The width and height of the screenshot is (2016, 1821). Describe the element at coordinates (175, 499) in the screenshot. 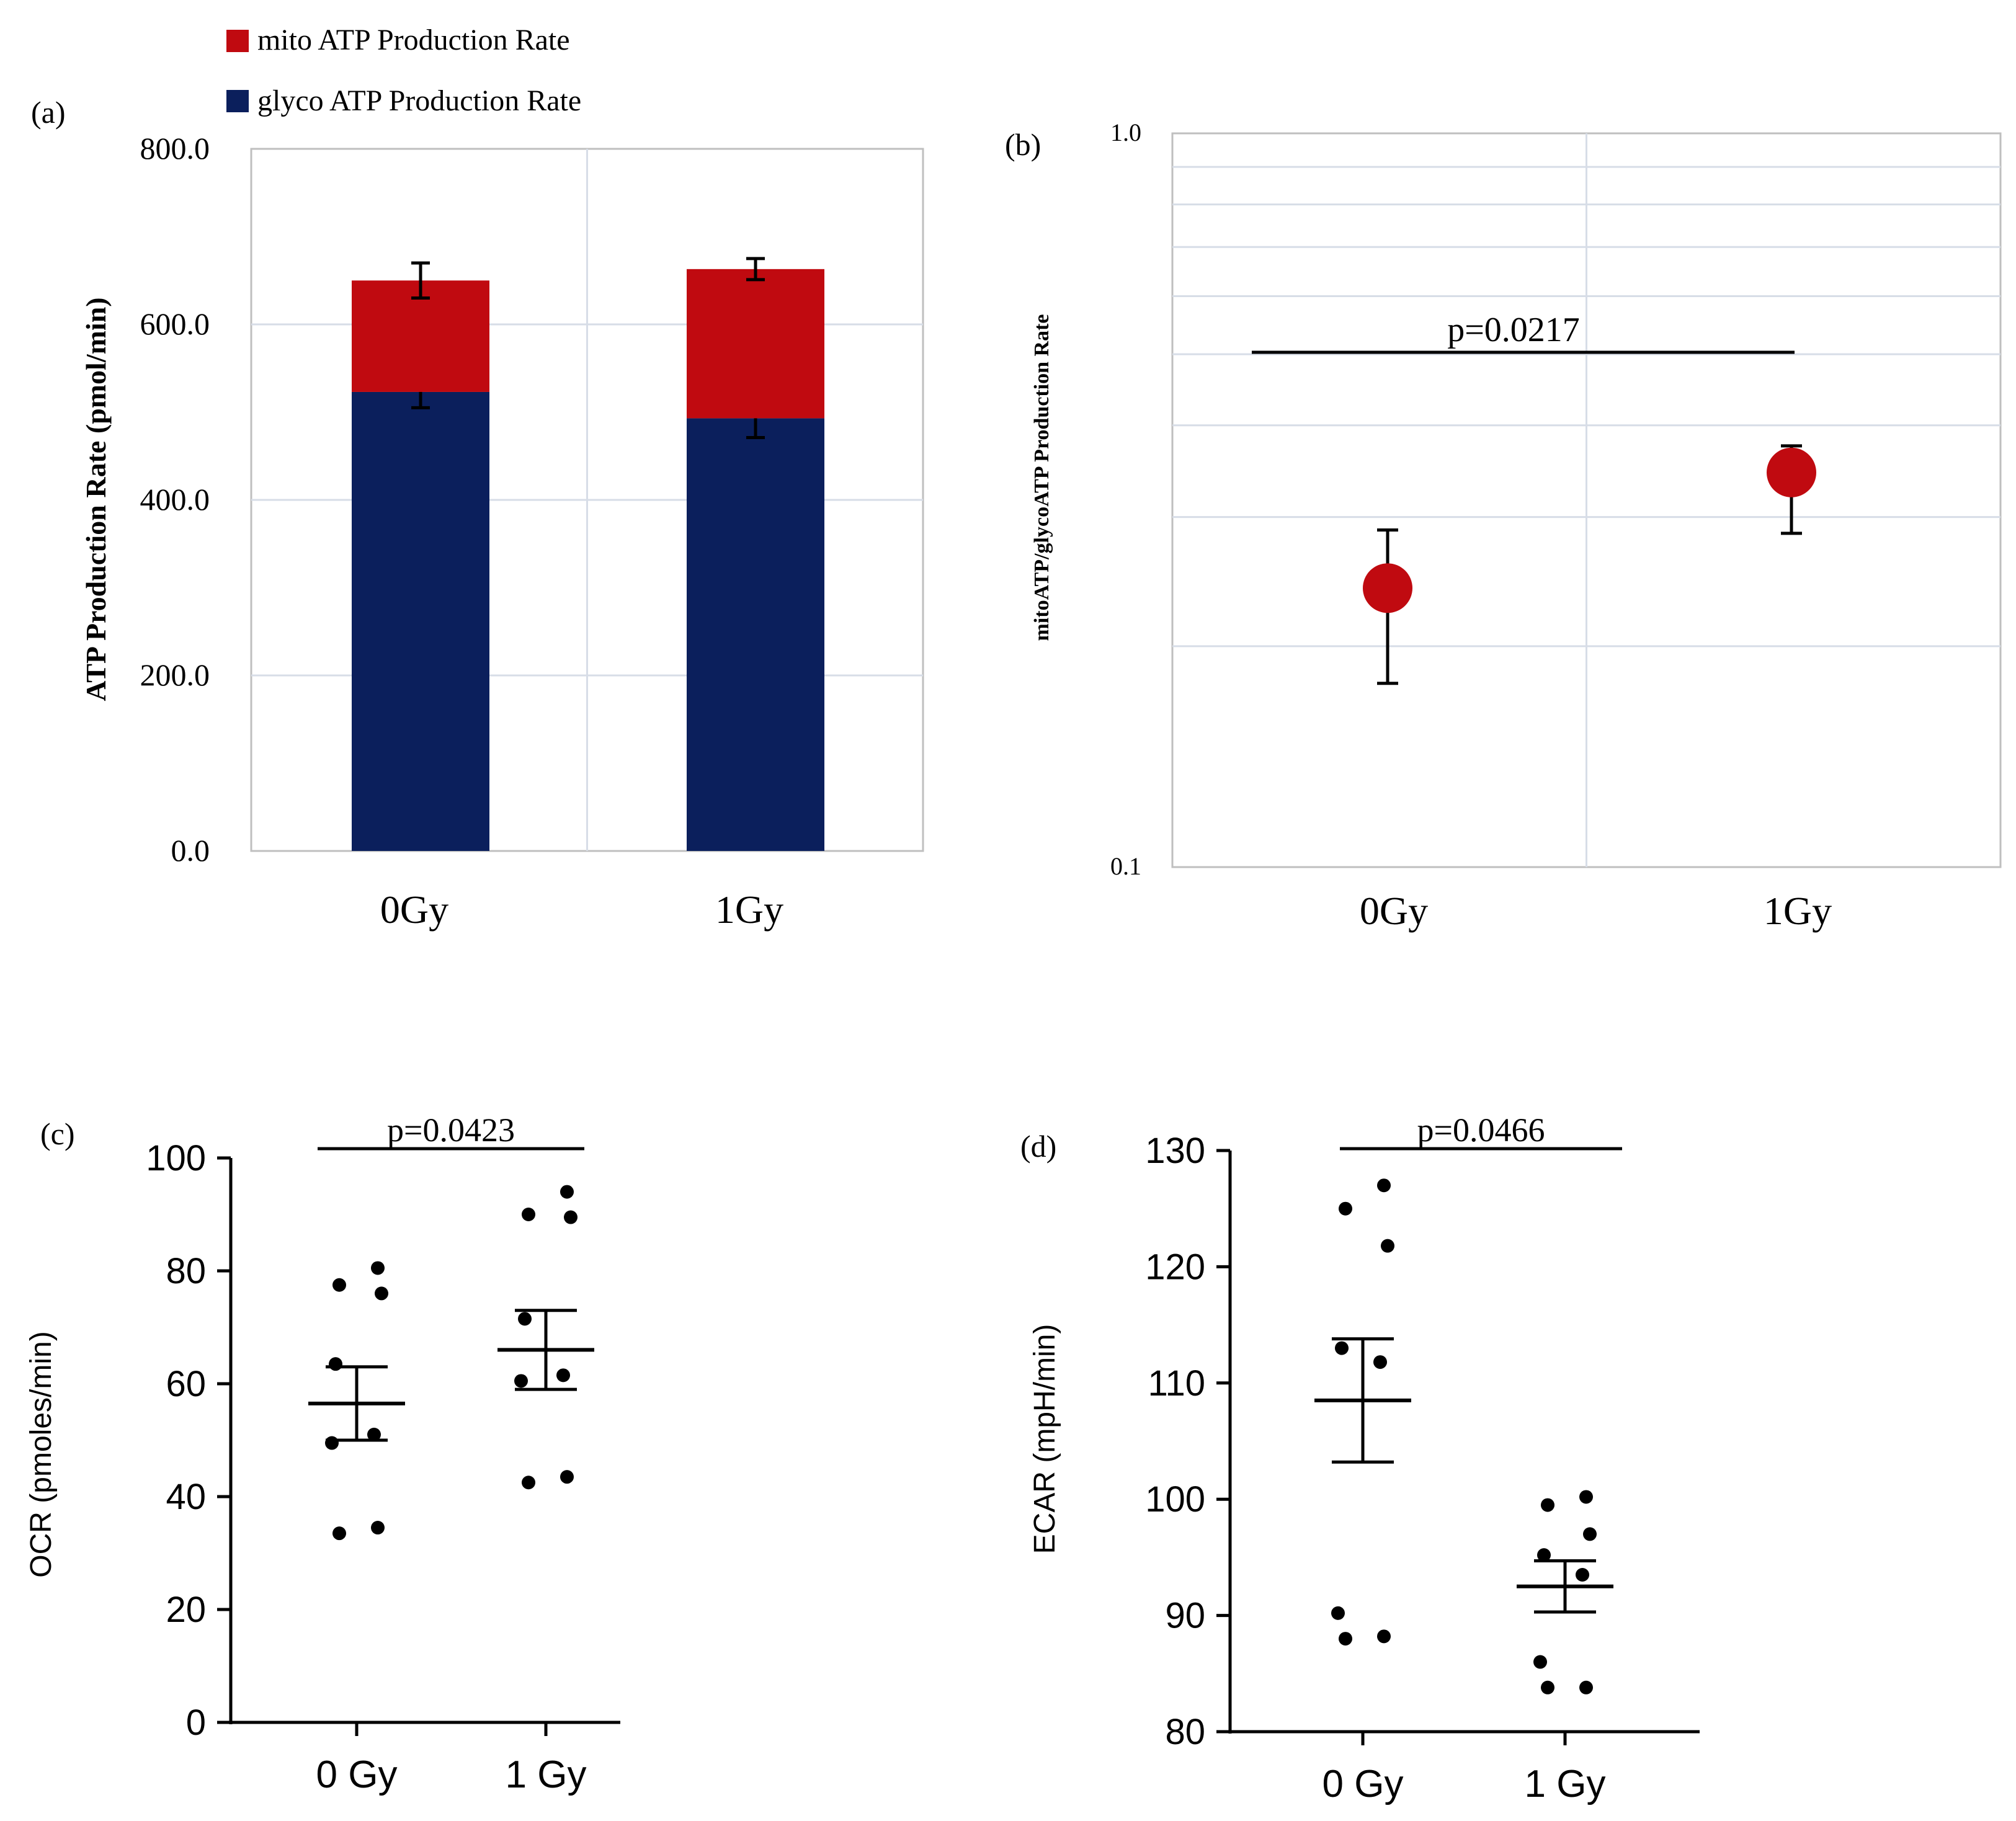

I see `panel-a-y-tick-label: 400.0` at that location.